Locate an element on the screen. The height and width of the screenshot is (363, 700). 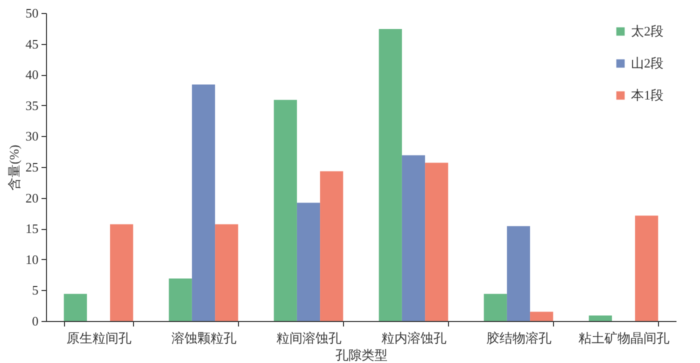
x-tick-label: 溶蚀颗粒孔 is located at coordinates (204, 338).